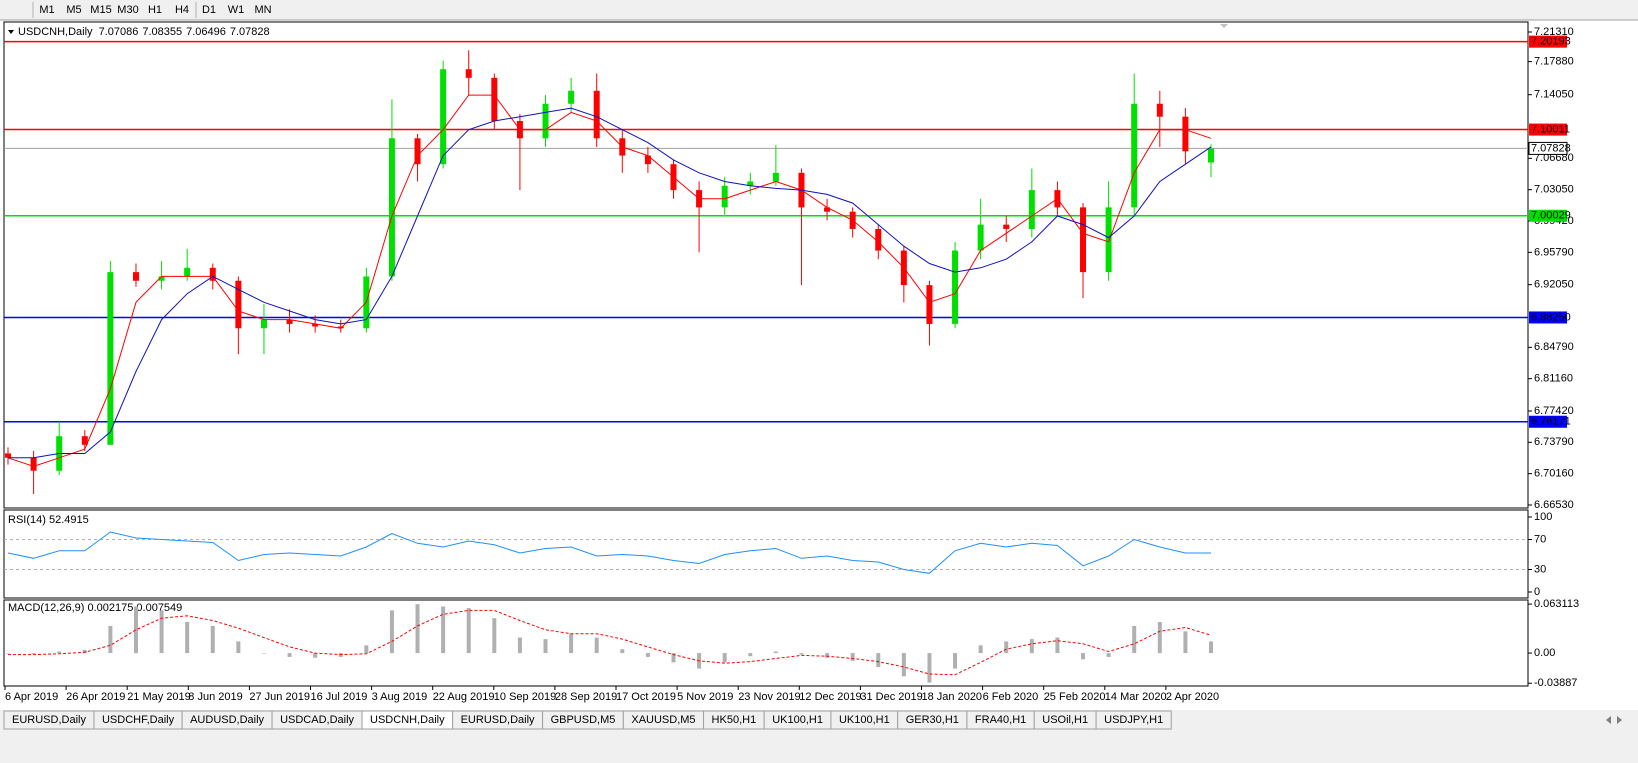  What do you see at coordinates (1554, 158) in the screenshot?
I see `y-tick-label: 7.06680` at bounding box center [1554, 158].